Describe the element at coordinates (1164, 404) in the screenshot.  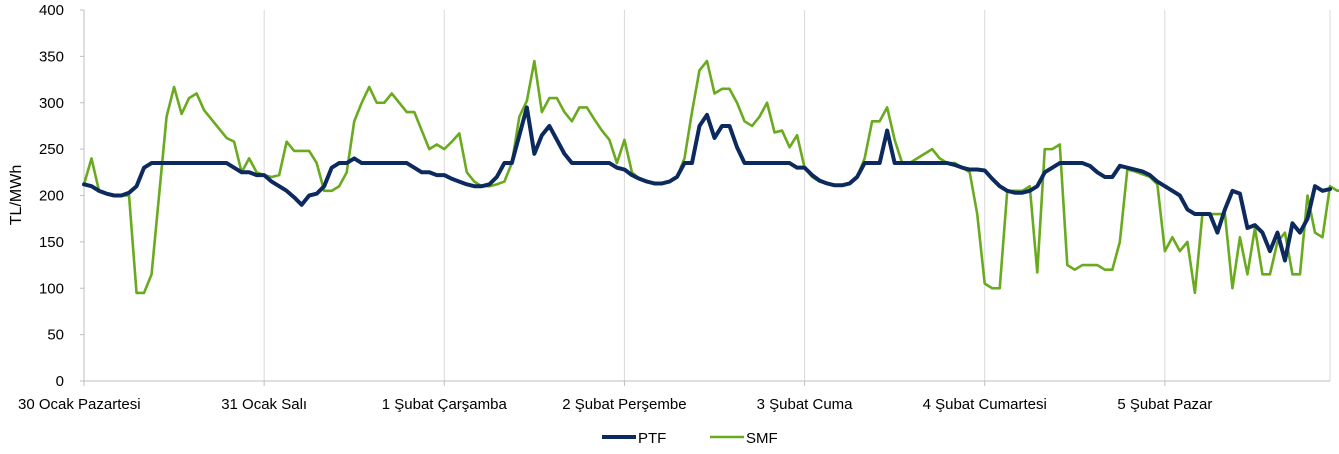
I see `x-tick-label: 5 Şubat Pazar` at that location.